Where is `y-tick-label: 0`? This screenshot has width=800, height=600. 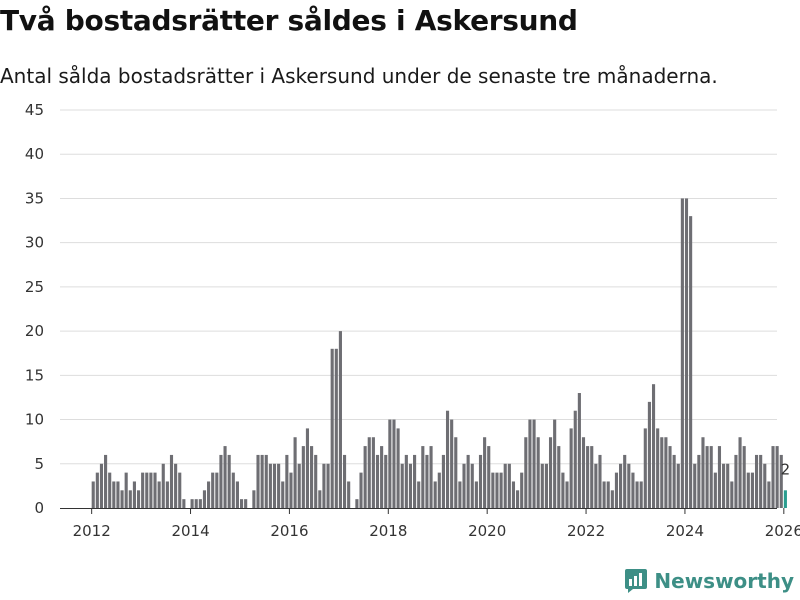
y-tick-label: 0 is located at coordinates (39, 508).